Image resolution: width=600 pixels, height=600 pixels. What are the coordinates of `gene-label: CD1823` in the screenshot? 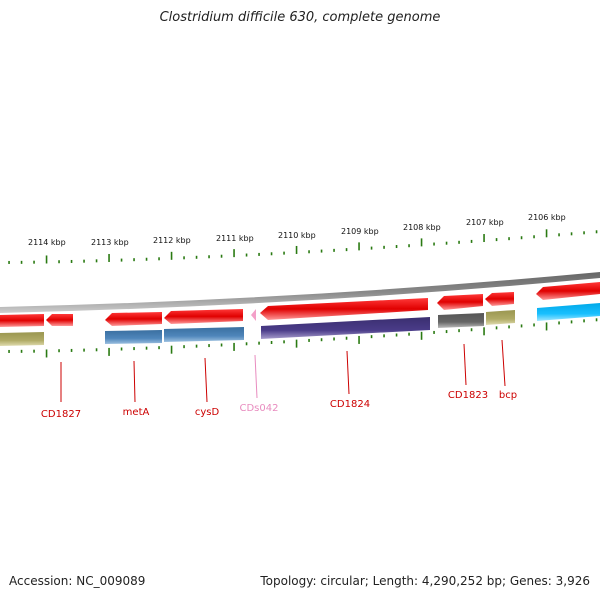 It's located at (468, 395).